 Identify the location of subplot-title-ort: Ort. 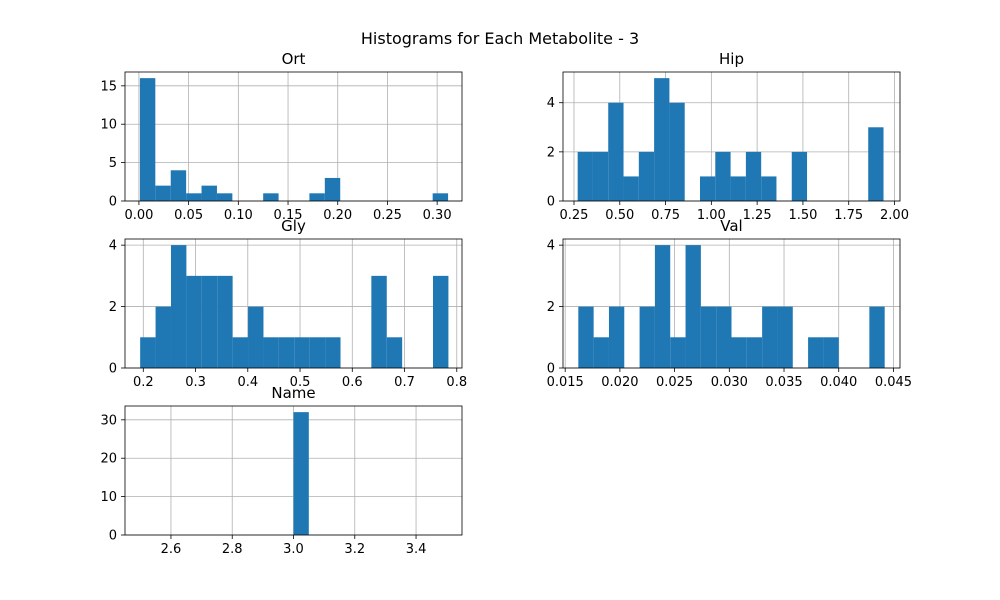
(294, 59).